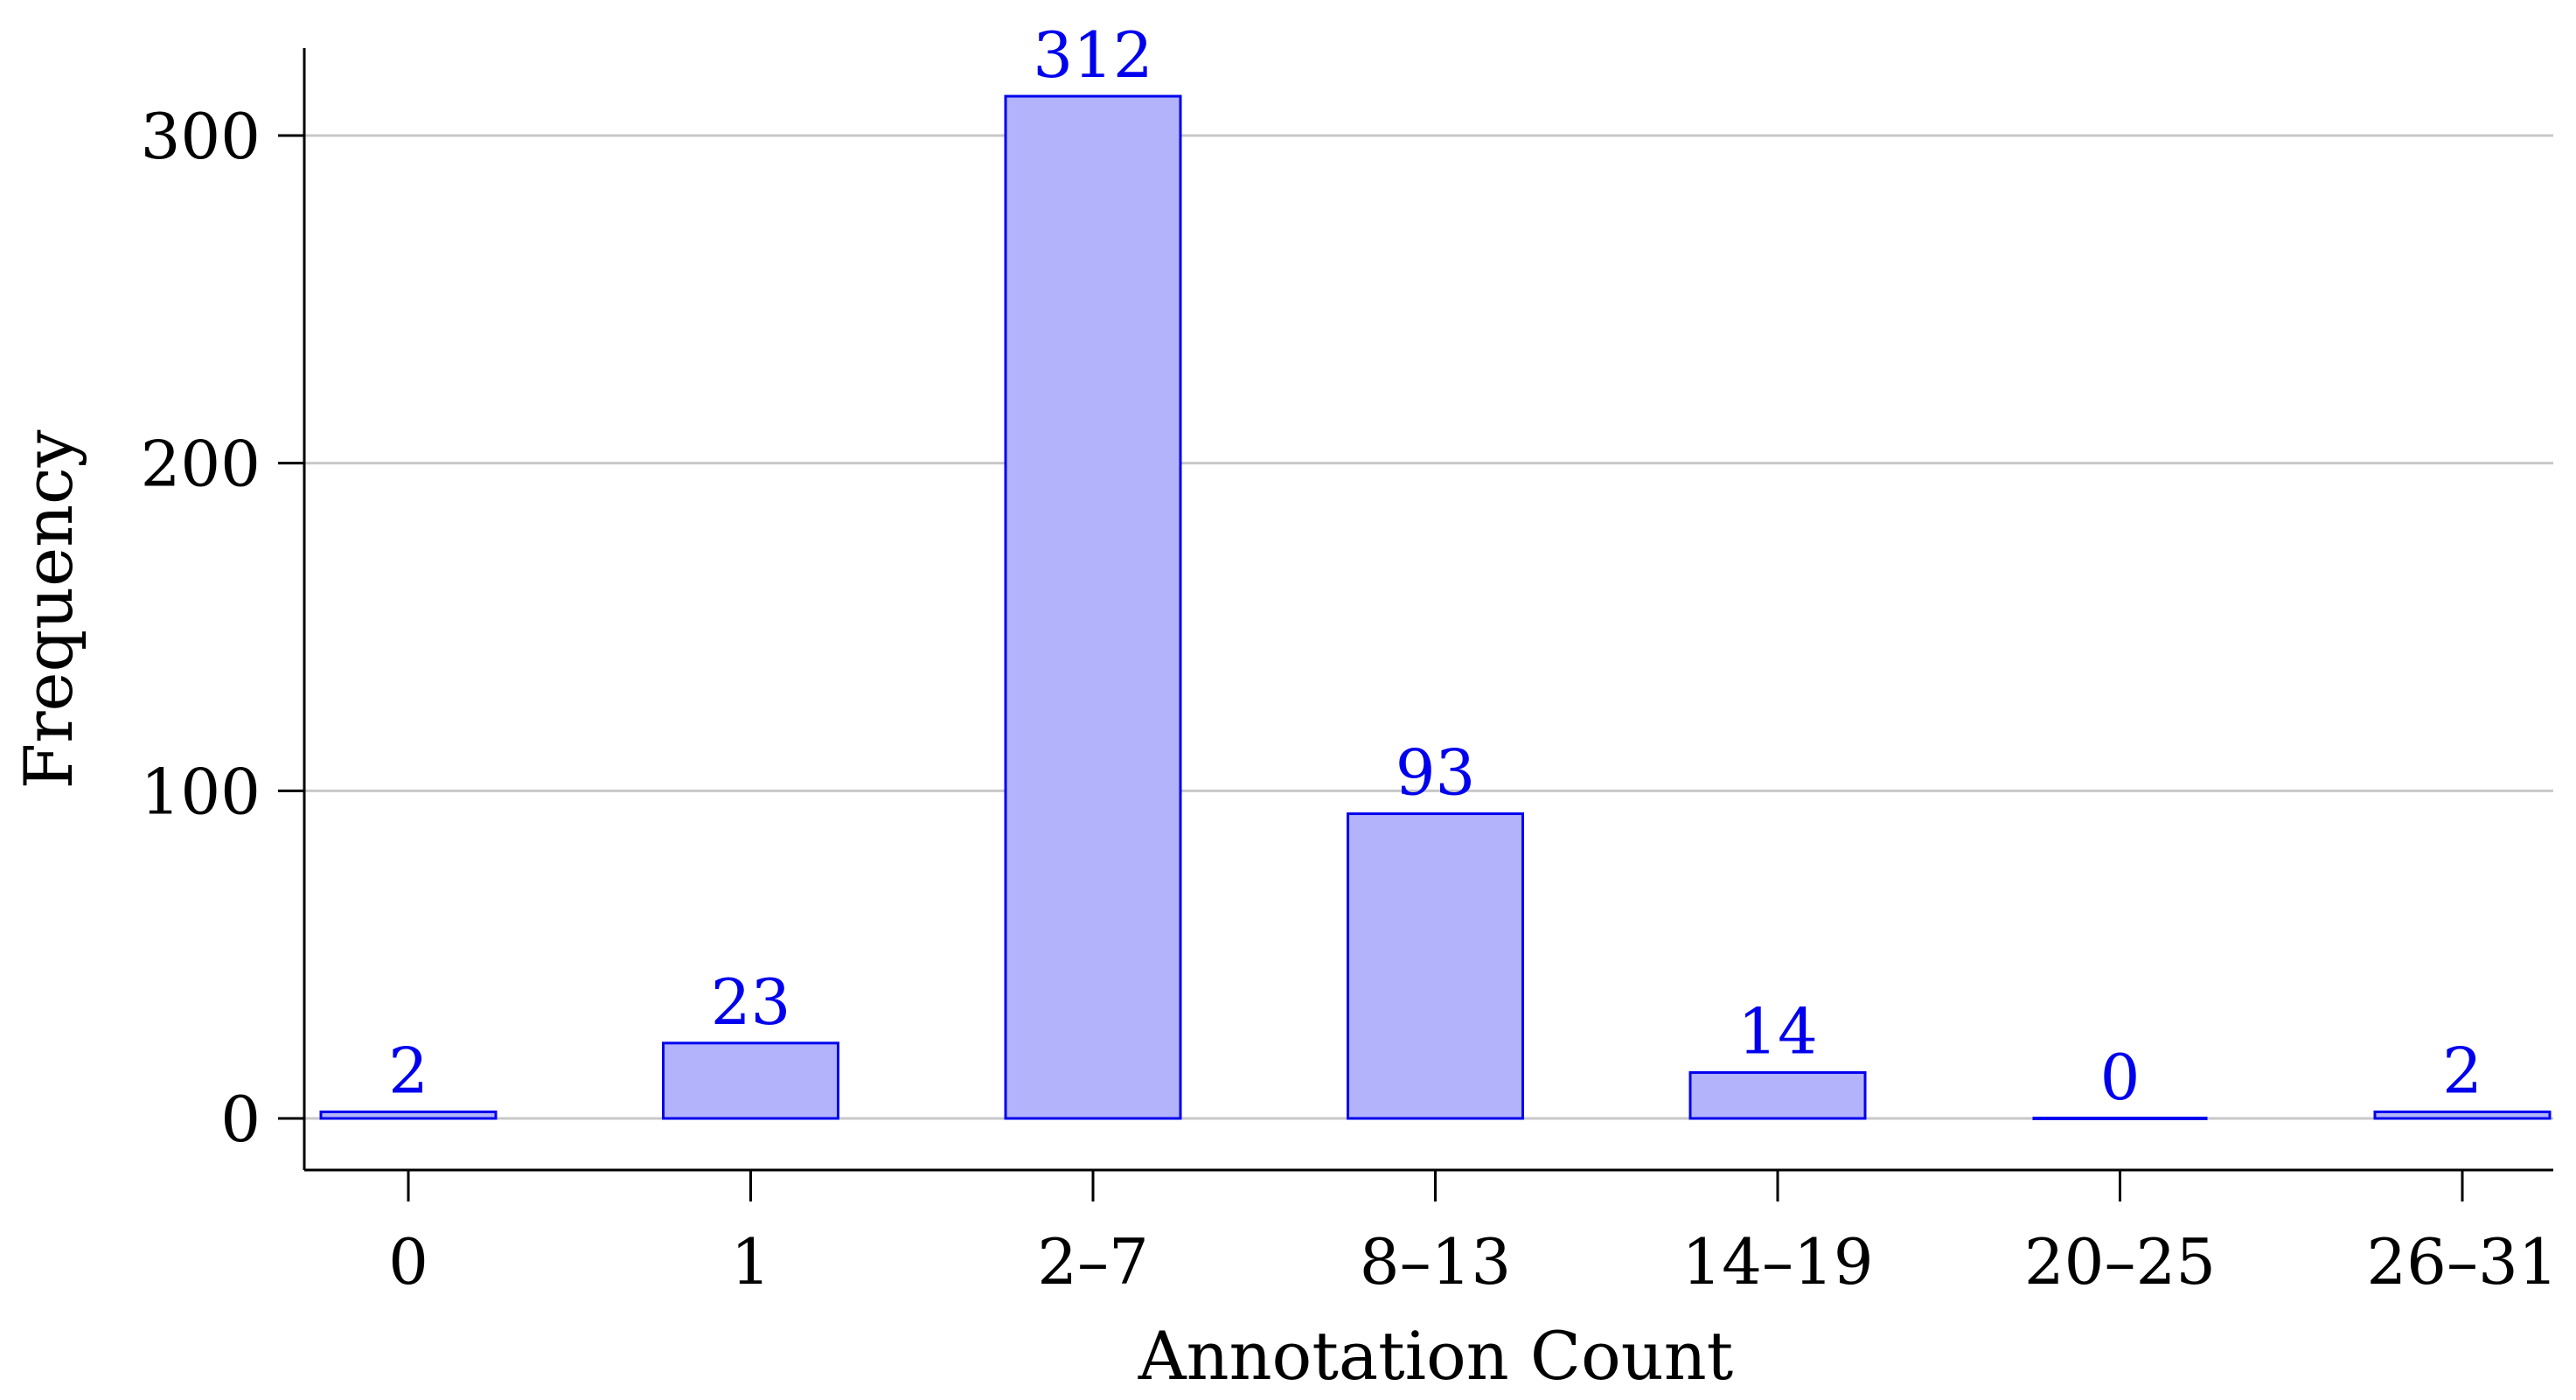  Describe the element at coordinates (241, 1119) in the screenshot. I see `y-tick-label: 0` at that location.